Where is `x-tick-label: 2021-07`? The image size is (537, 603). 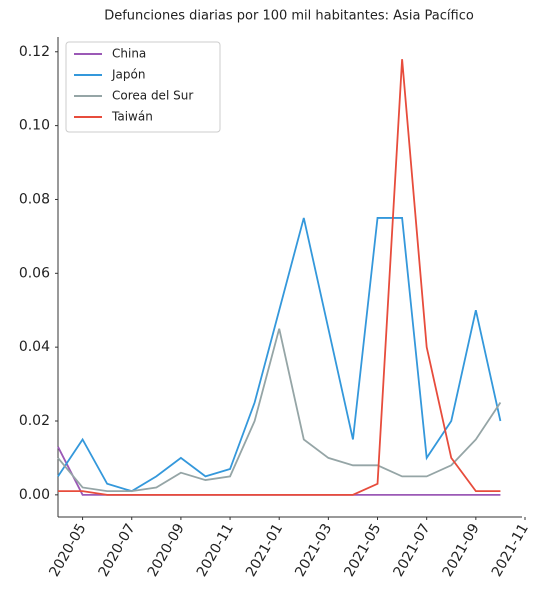
x-tick-label: 2021-07 is located at coordinates (412, 550).